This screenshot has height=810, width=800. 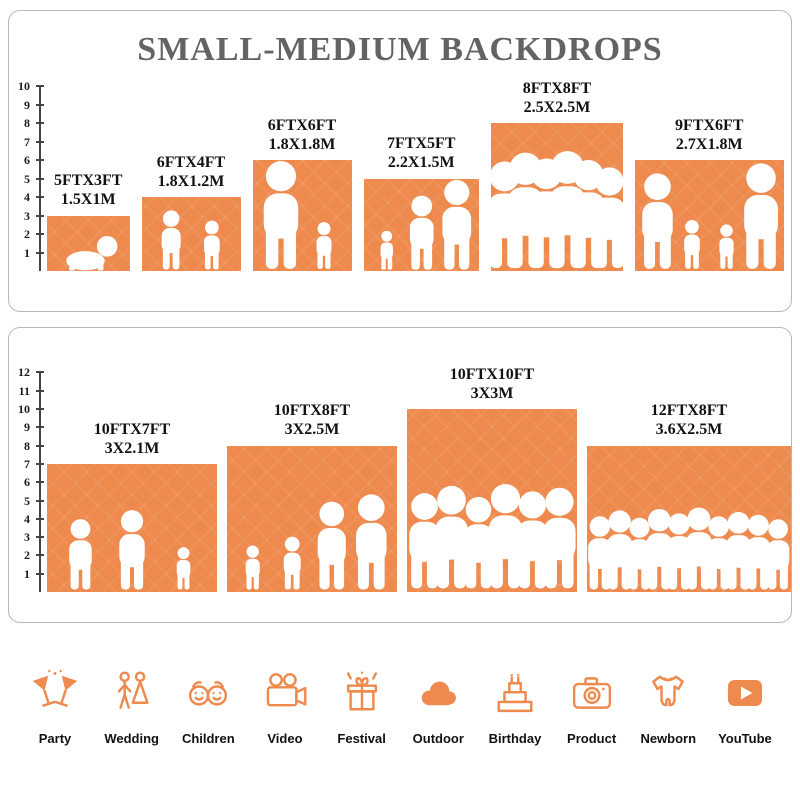 What do you see at coordinates (668, 695) in the screenshot?
I see `newborn-icon` at bounding box center [668, 695].